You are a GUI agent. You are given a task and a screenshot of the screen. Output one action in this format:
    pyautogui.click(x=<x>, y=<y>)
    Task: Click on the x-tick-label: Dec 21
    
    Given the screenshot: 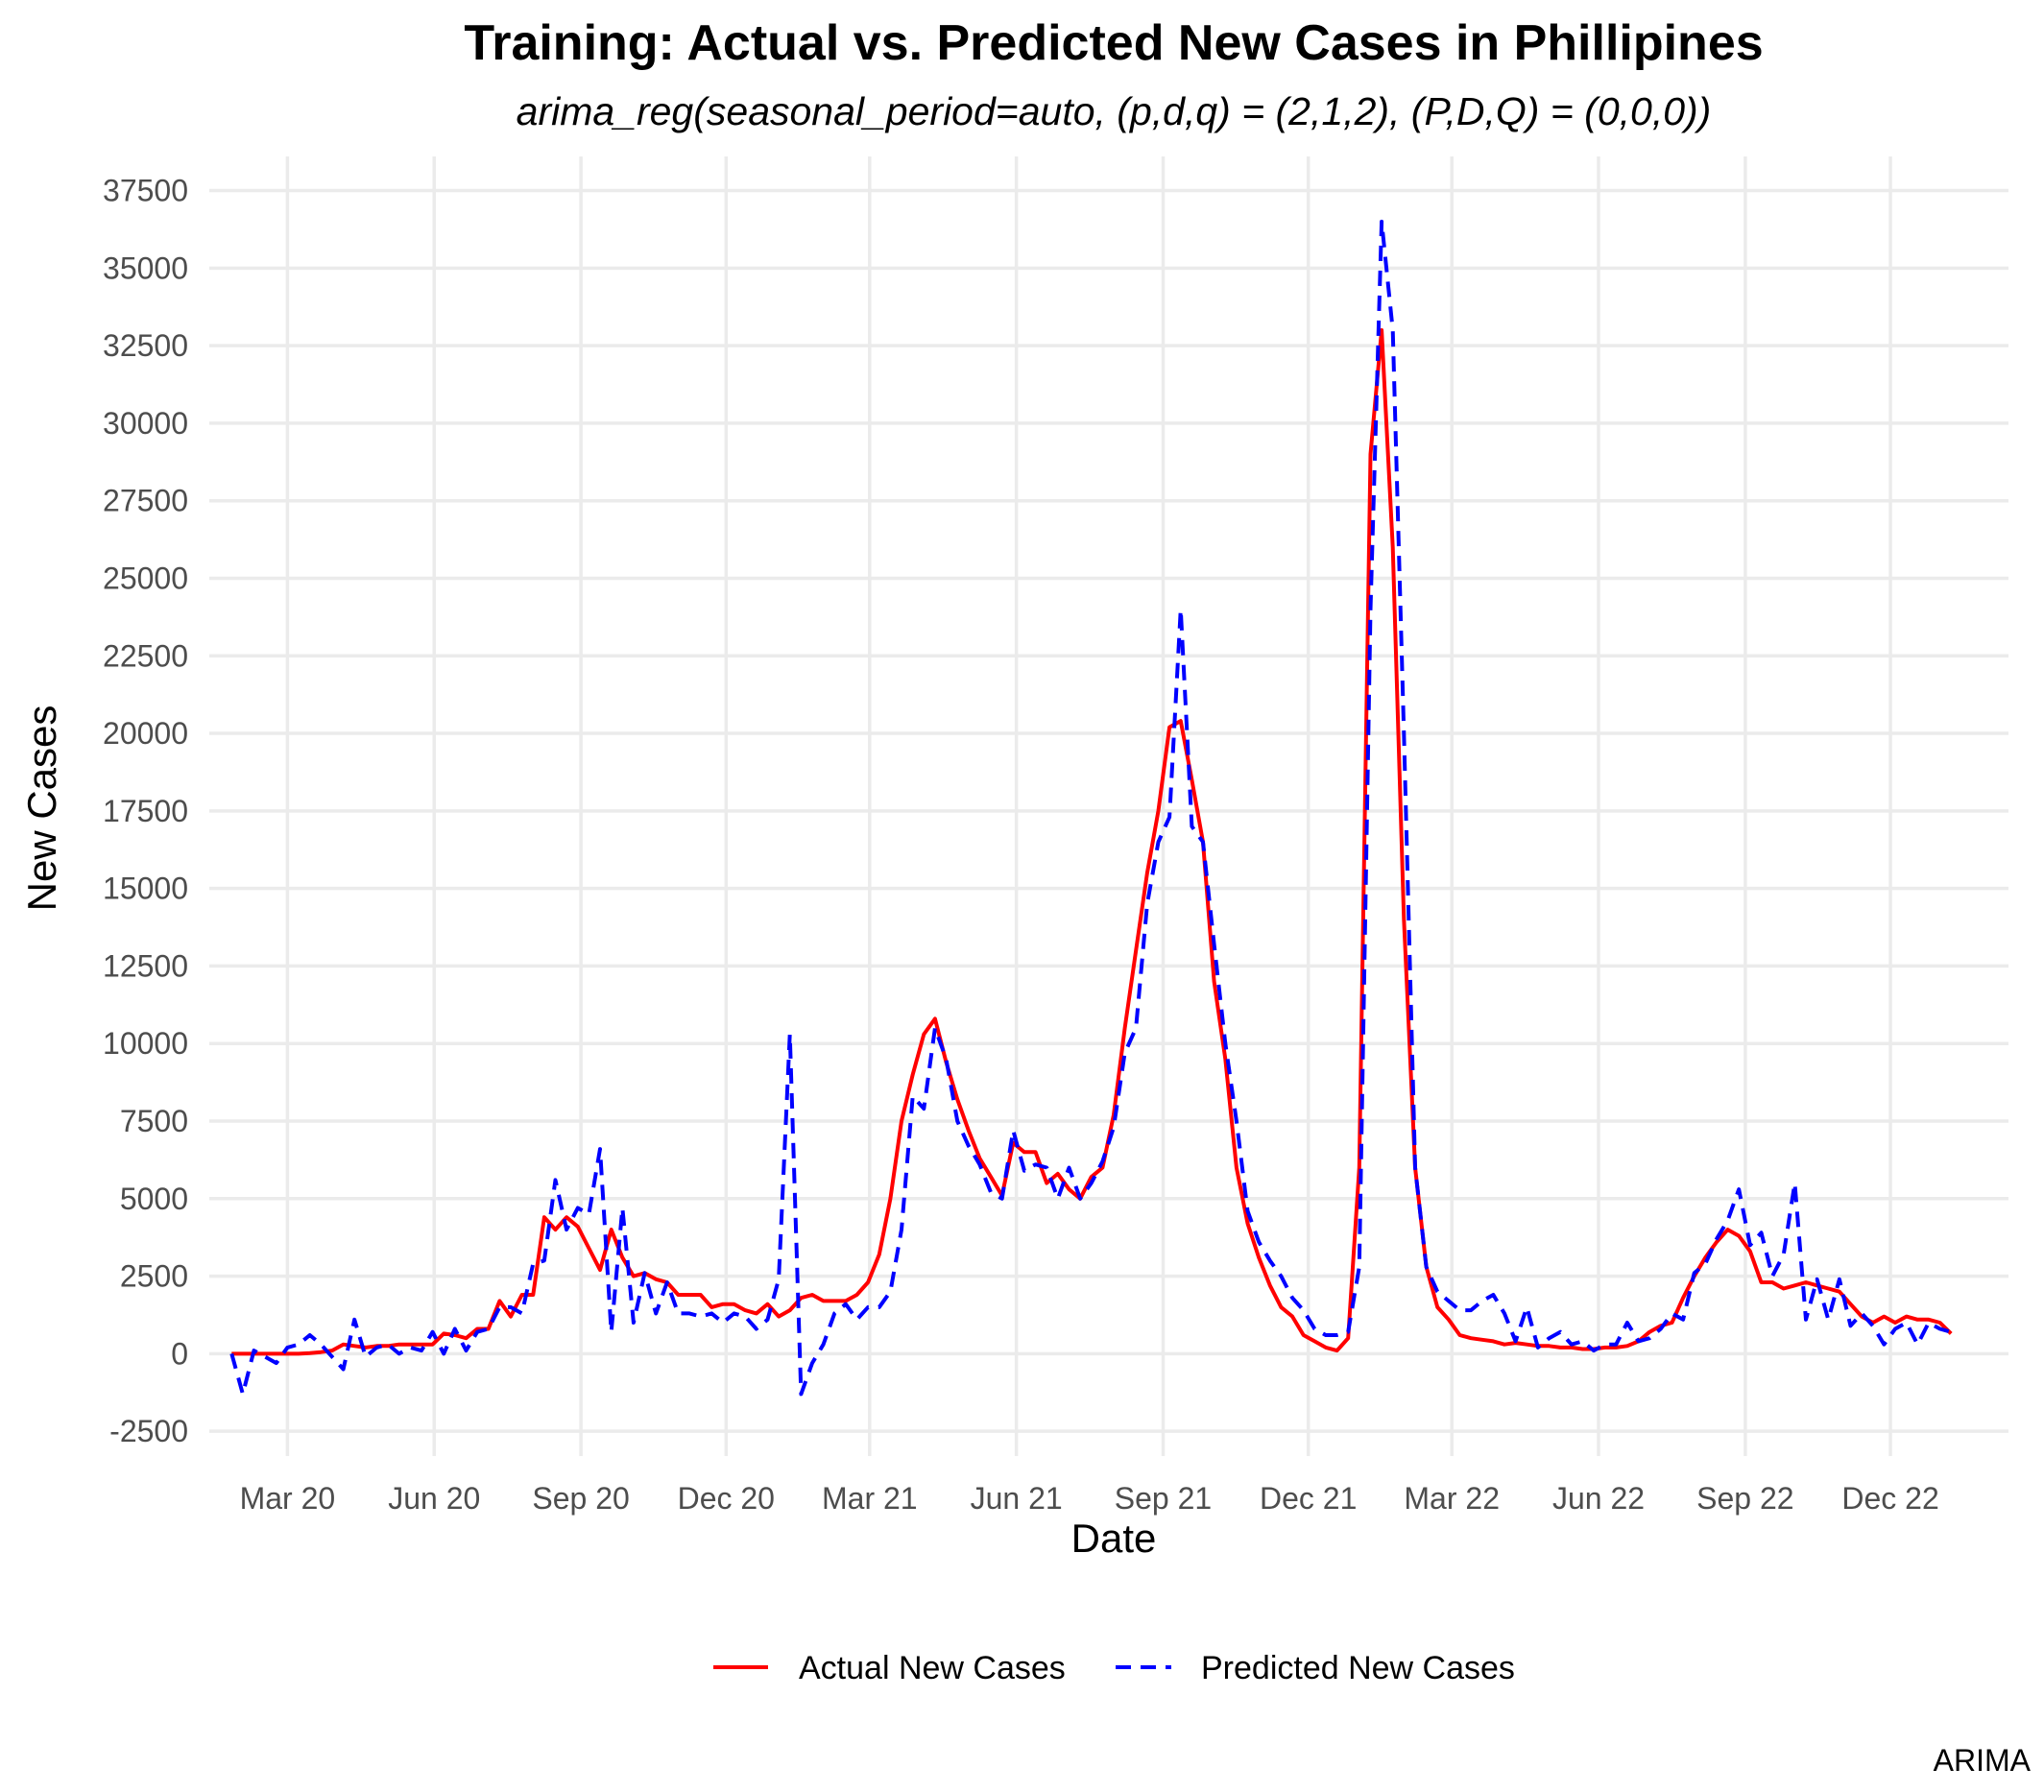 What is the action you would take?
    pyautogui.click(x=1308, y=1498)
    